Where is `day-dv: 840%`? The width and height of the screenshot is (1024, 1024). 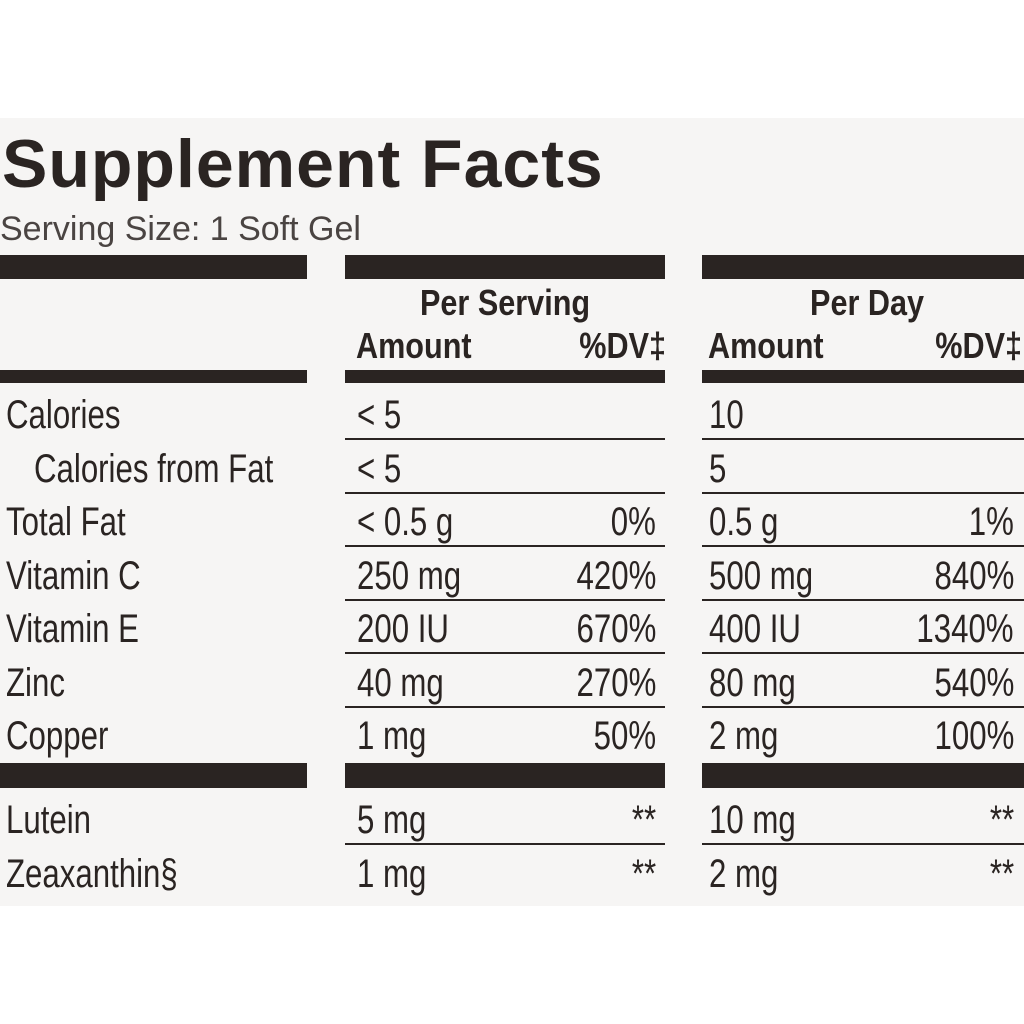
day-dv: 840% is located at coordinates (974, 575).